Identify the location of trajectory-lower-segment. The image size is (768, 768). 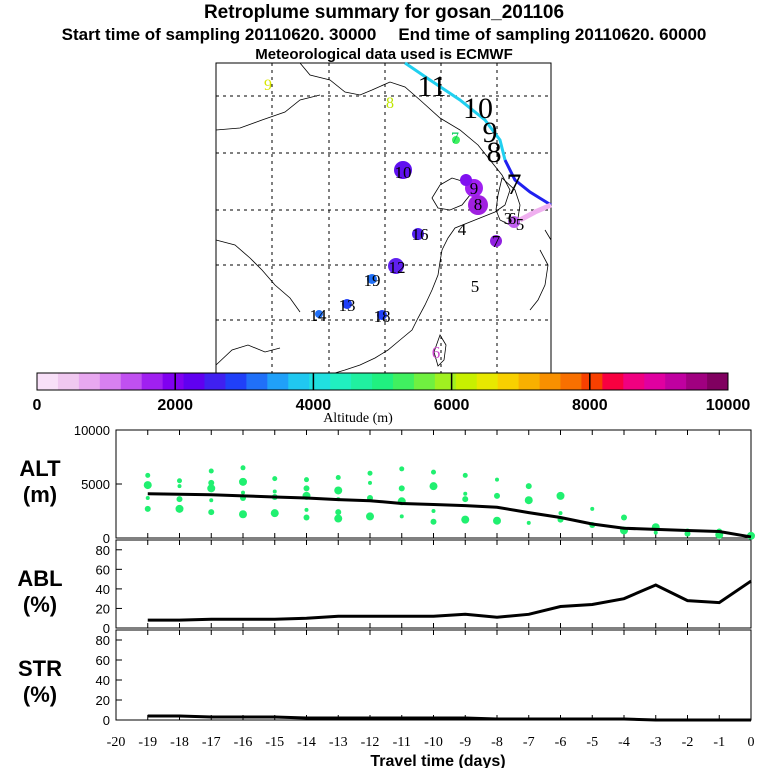
(527, 183).